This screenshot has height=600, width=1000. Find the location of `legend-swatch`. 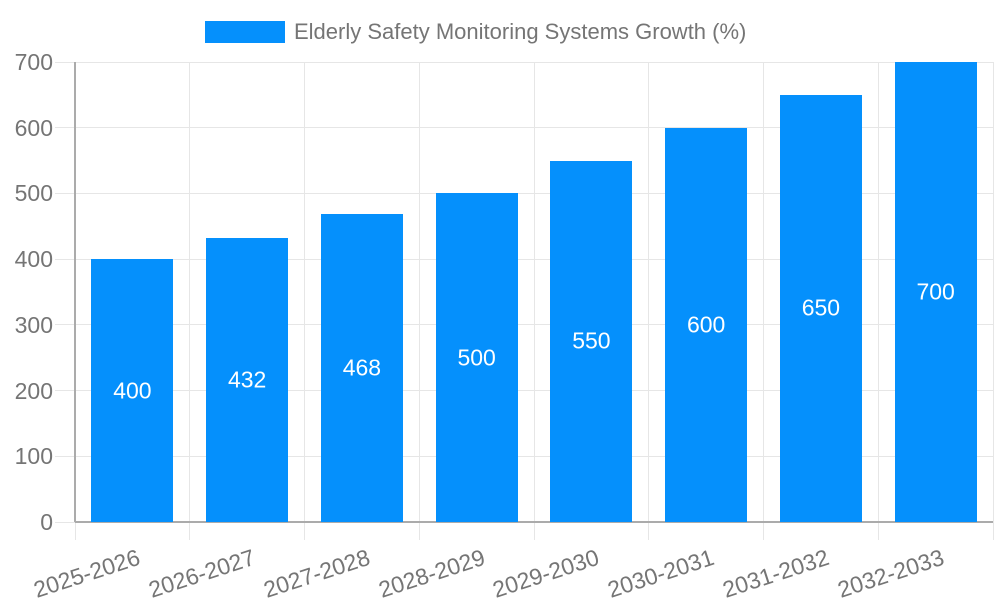

legend-swatch is located at coordinates (245, 32).